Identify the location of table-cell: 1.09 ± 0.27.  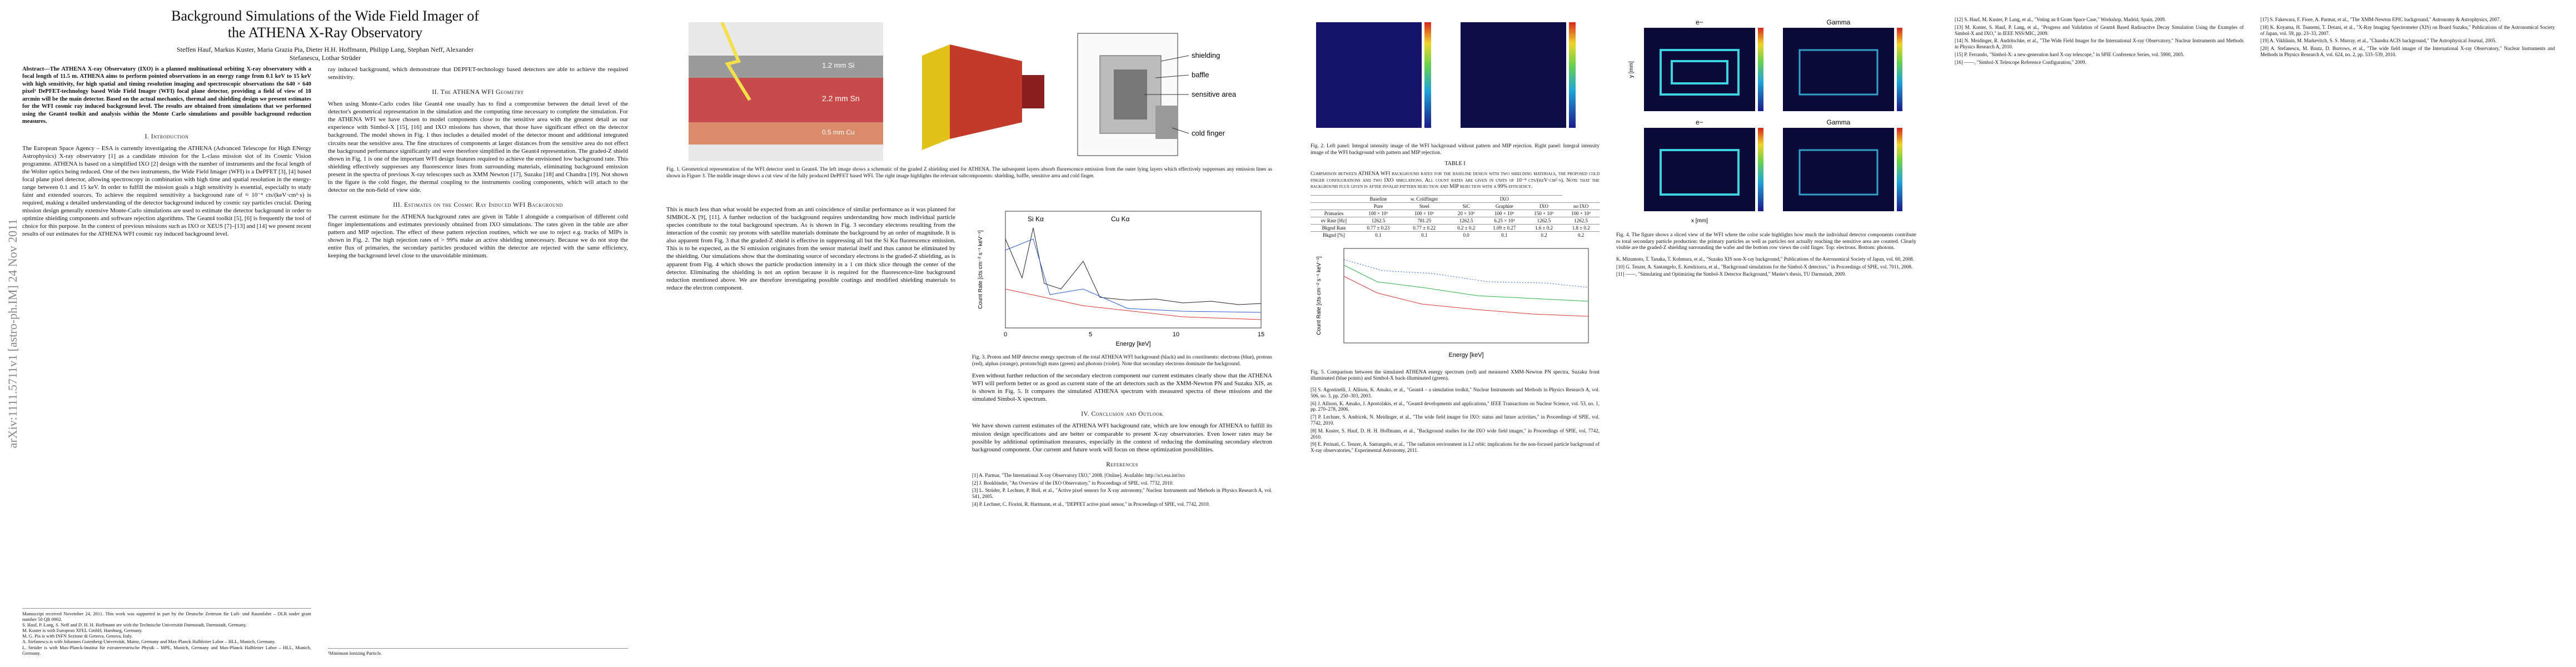
(1504, 227).